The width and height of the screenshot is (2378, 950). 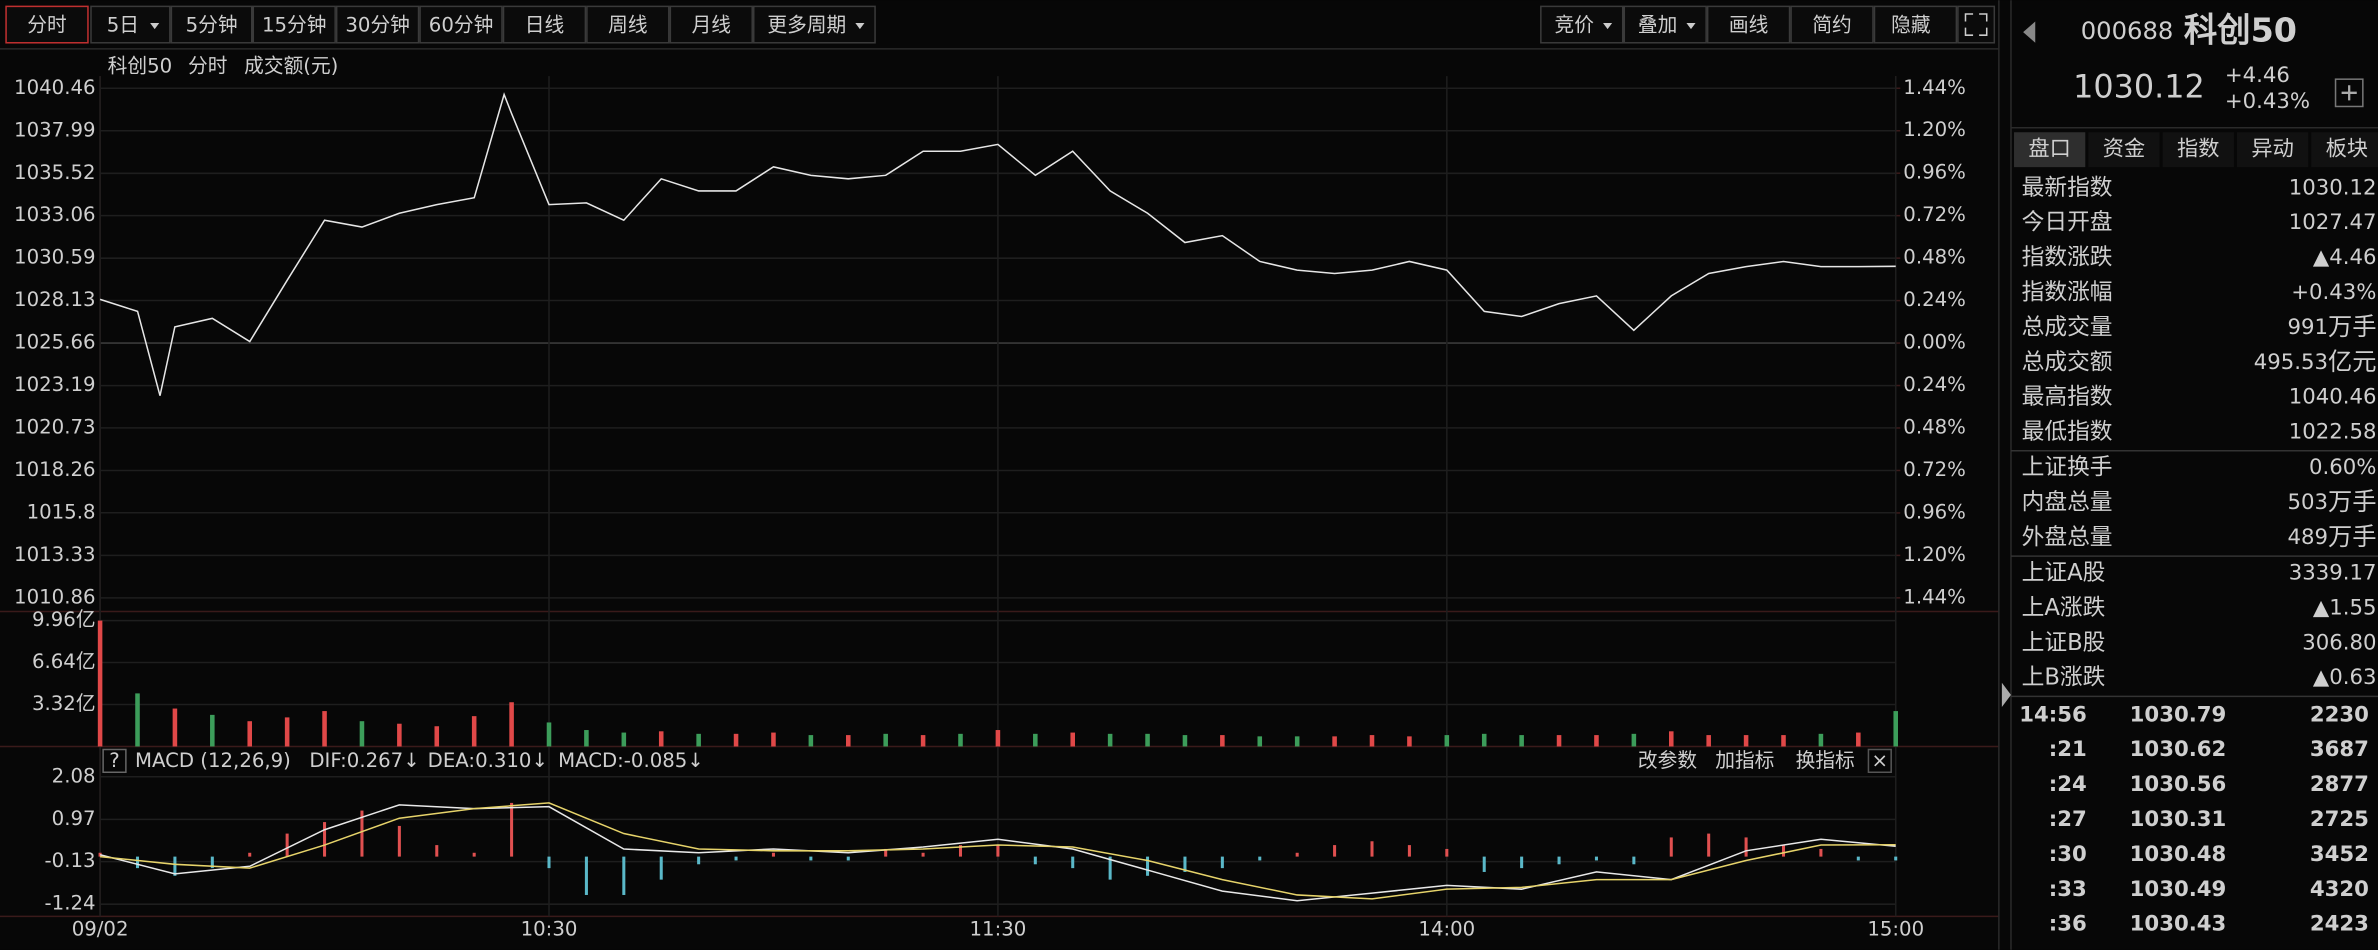 I want to click on y-tick-label: 2.08, so click(x=74, y=775).